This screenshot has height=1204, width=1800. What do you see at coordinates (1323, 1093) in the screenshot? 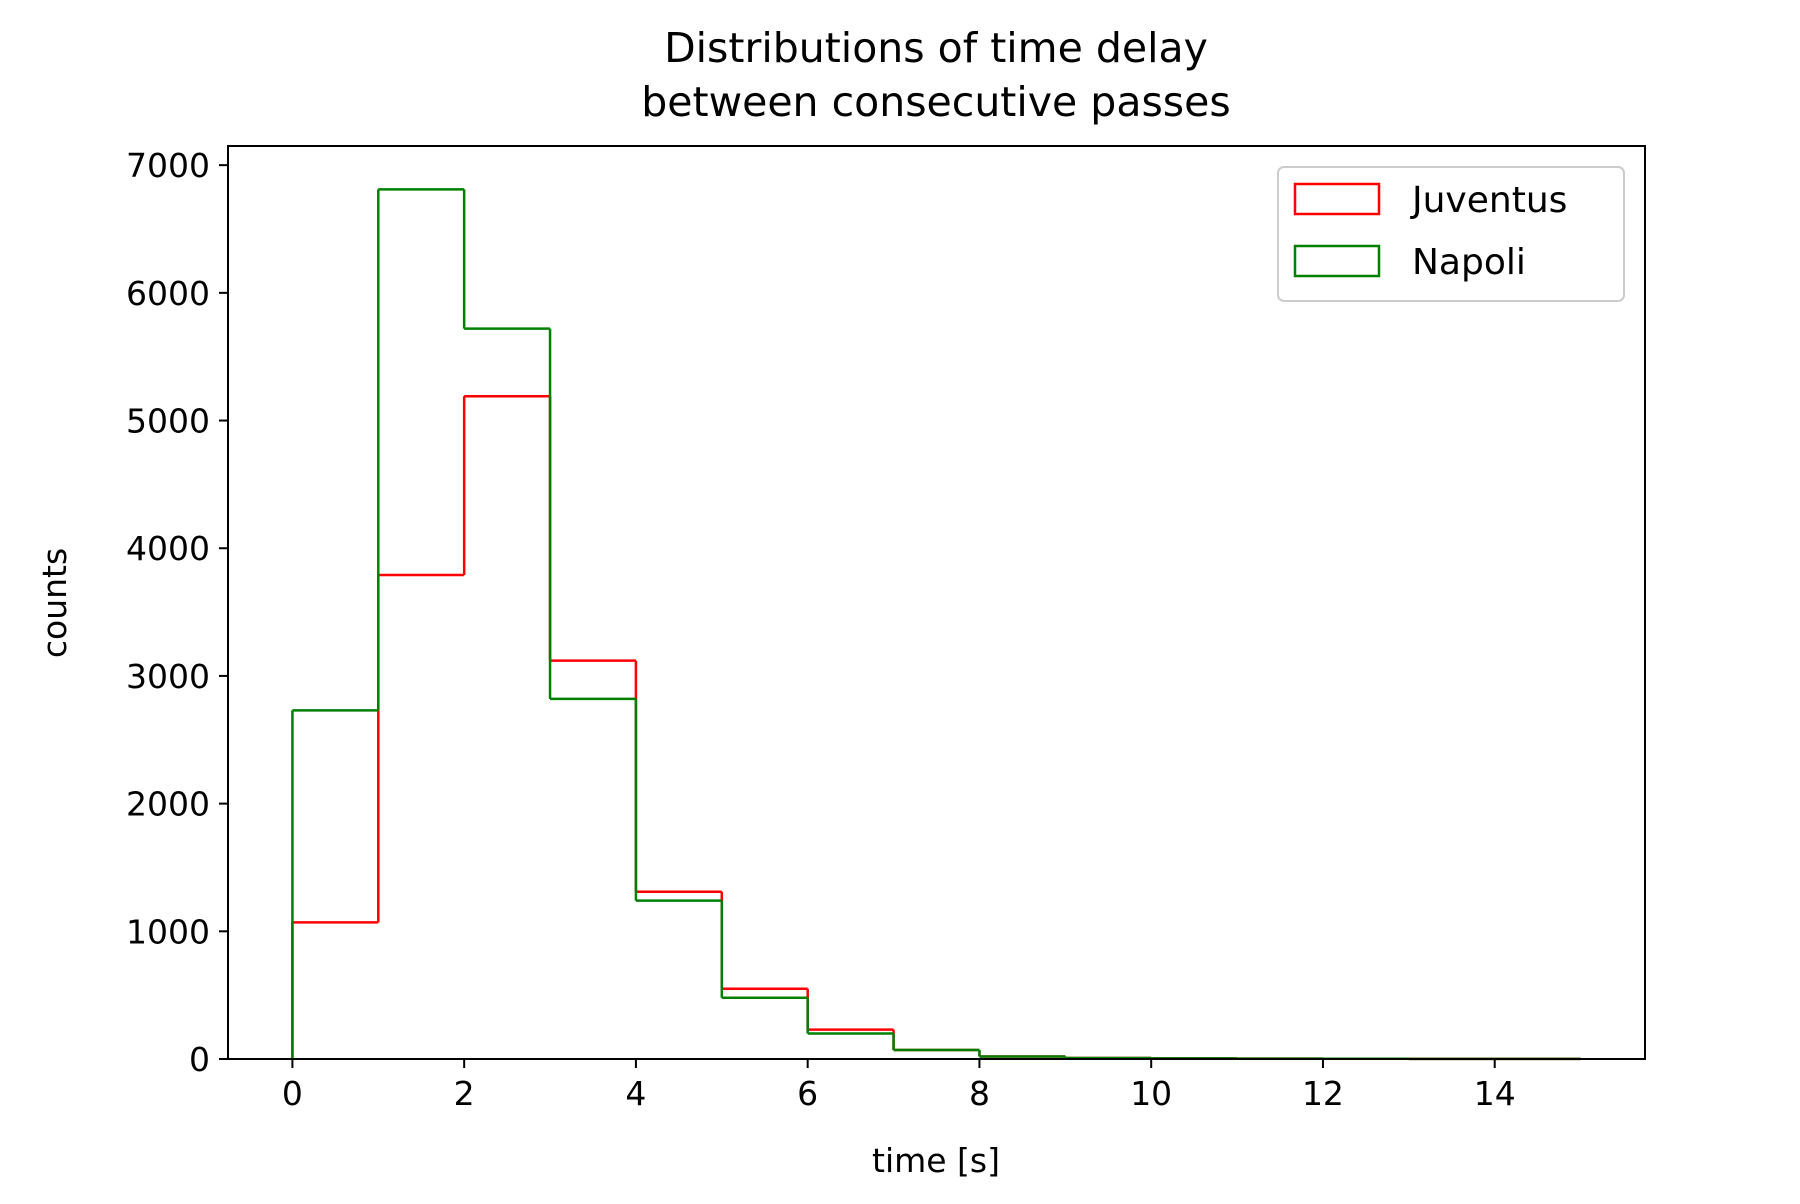
I see `x-tick-label: 12` at bounding box center [1323, 1093].